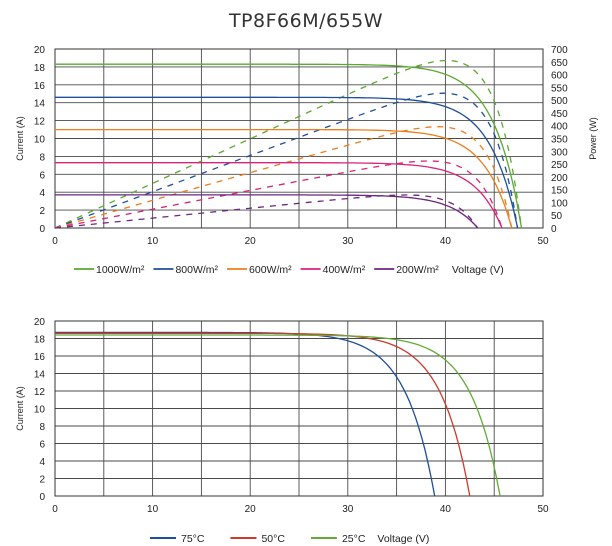 The width and height of the screenshot is (612, 546). Describe the element at coordinates (559, 114) in the screenshot. I see `top-y2-tick-label: 450` at that location.